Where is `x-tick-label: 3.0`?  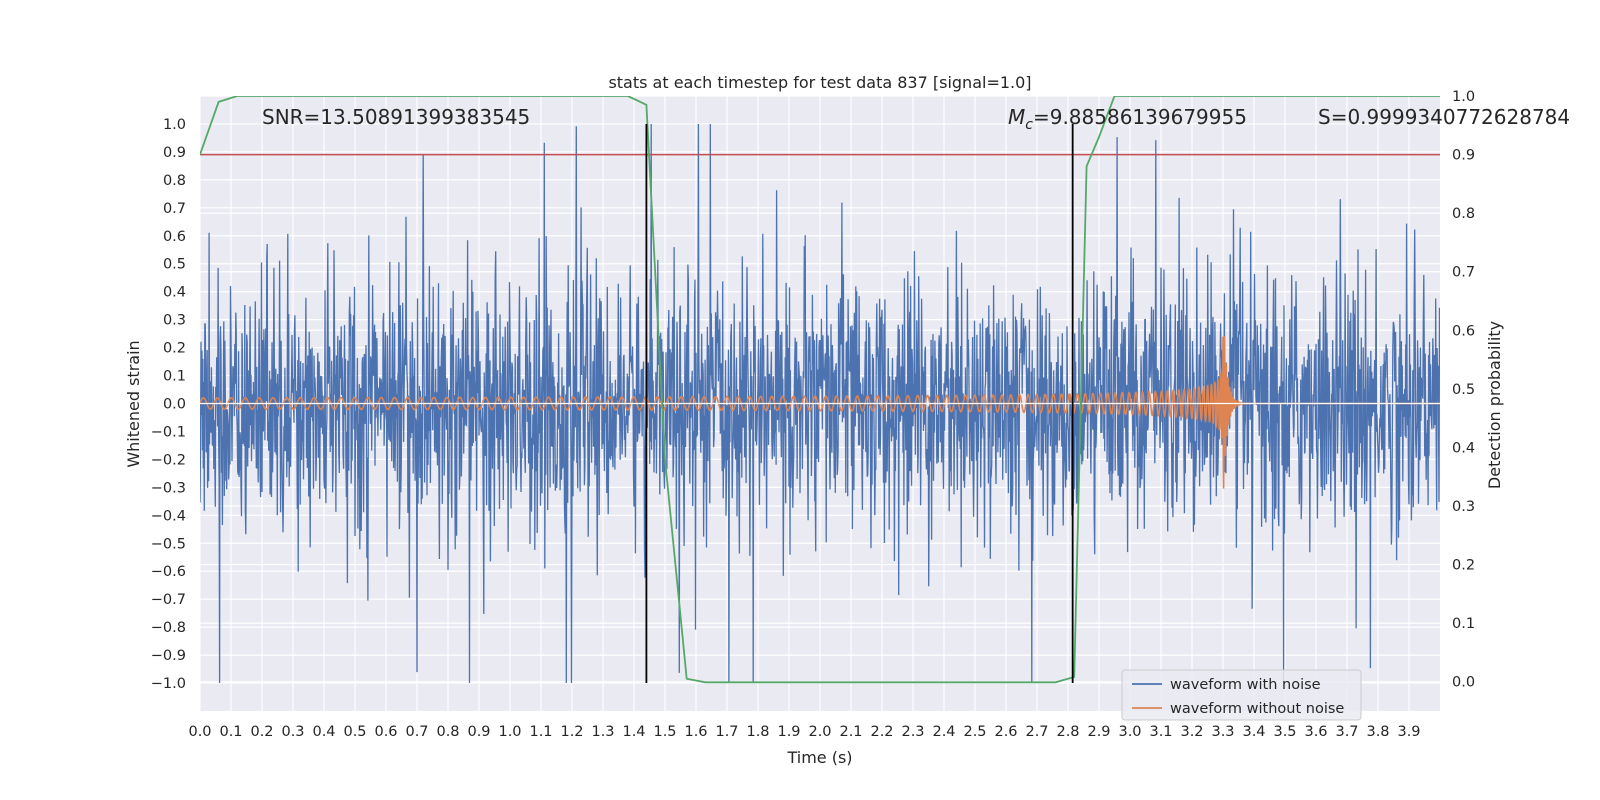 x-tick-label: 3.0 is located at coordinates (1129, 732).